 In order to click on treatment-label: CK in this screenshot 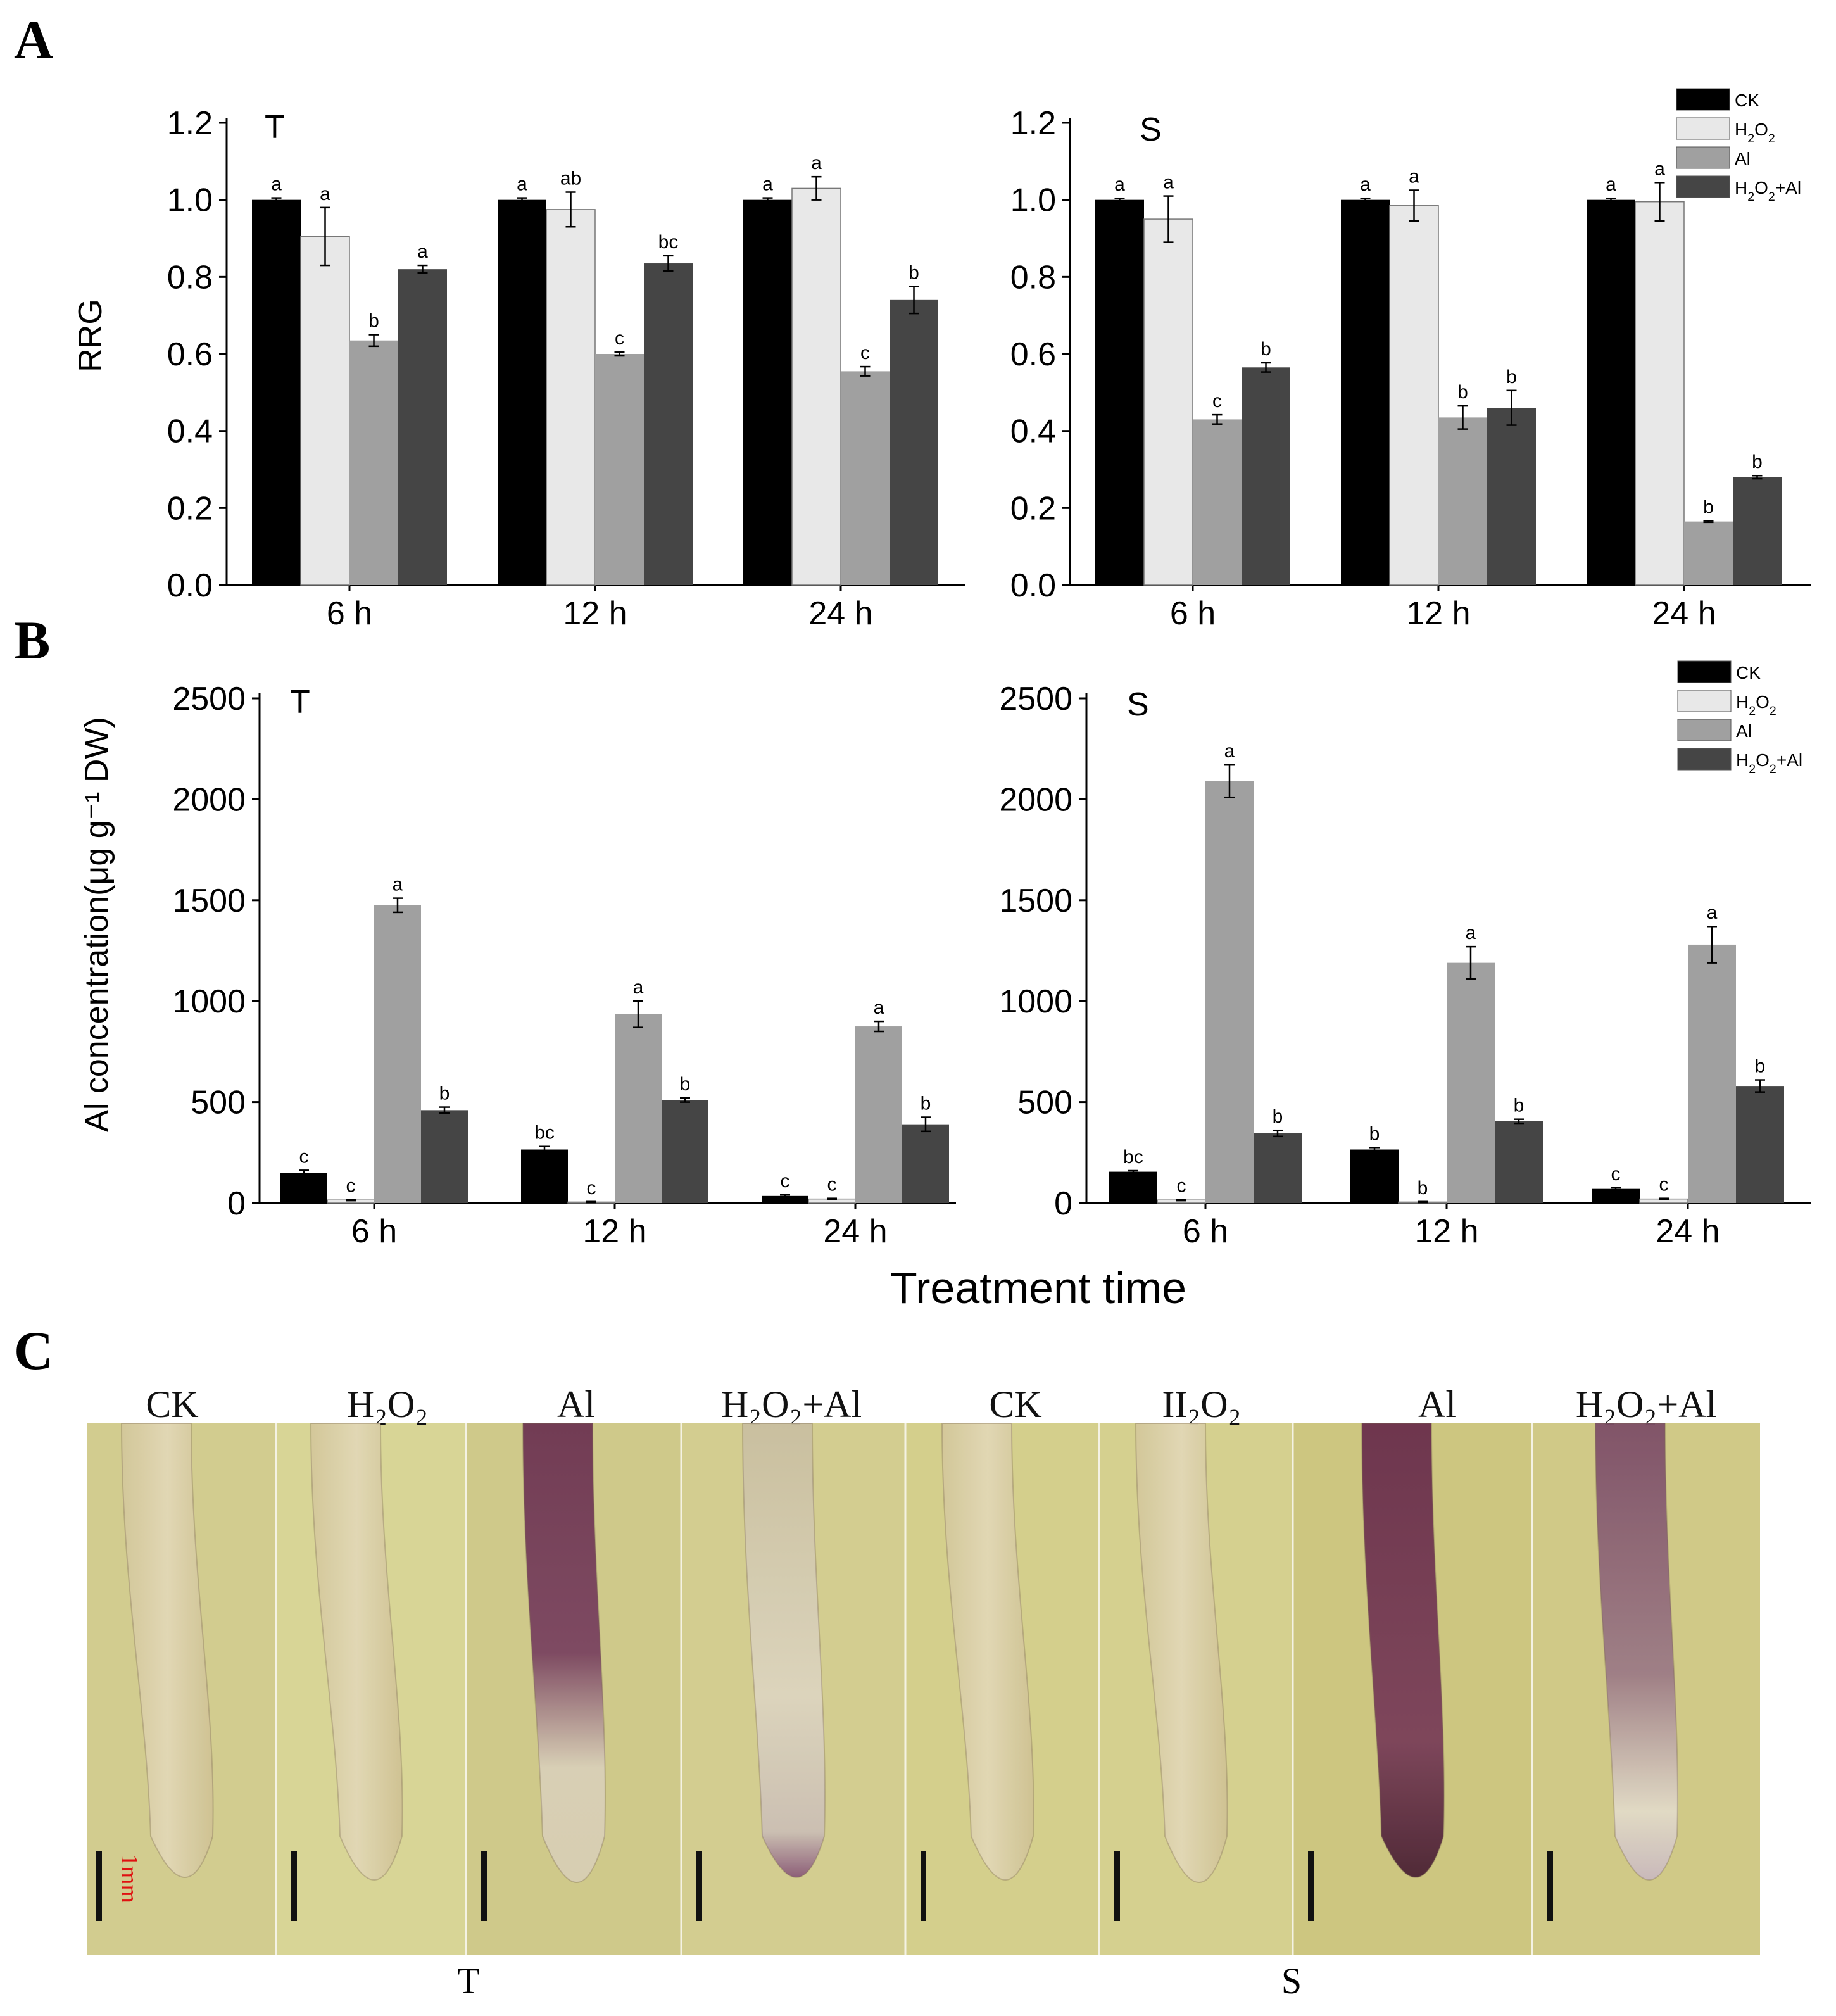, I will do `click(1015, 1404)`.